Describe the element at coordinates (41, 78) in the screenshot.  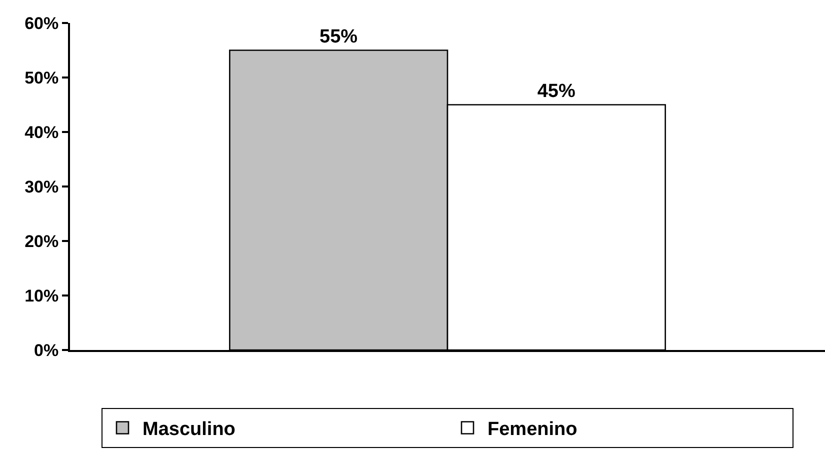
I see `y-tick-label: 50%` at that location.